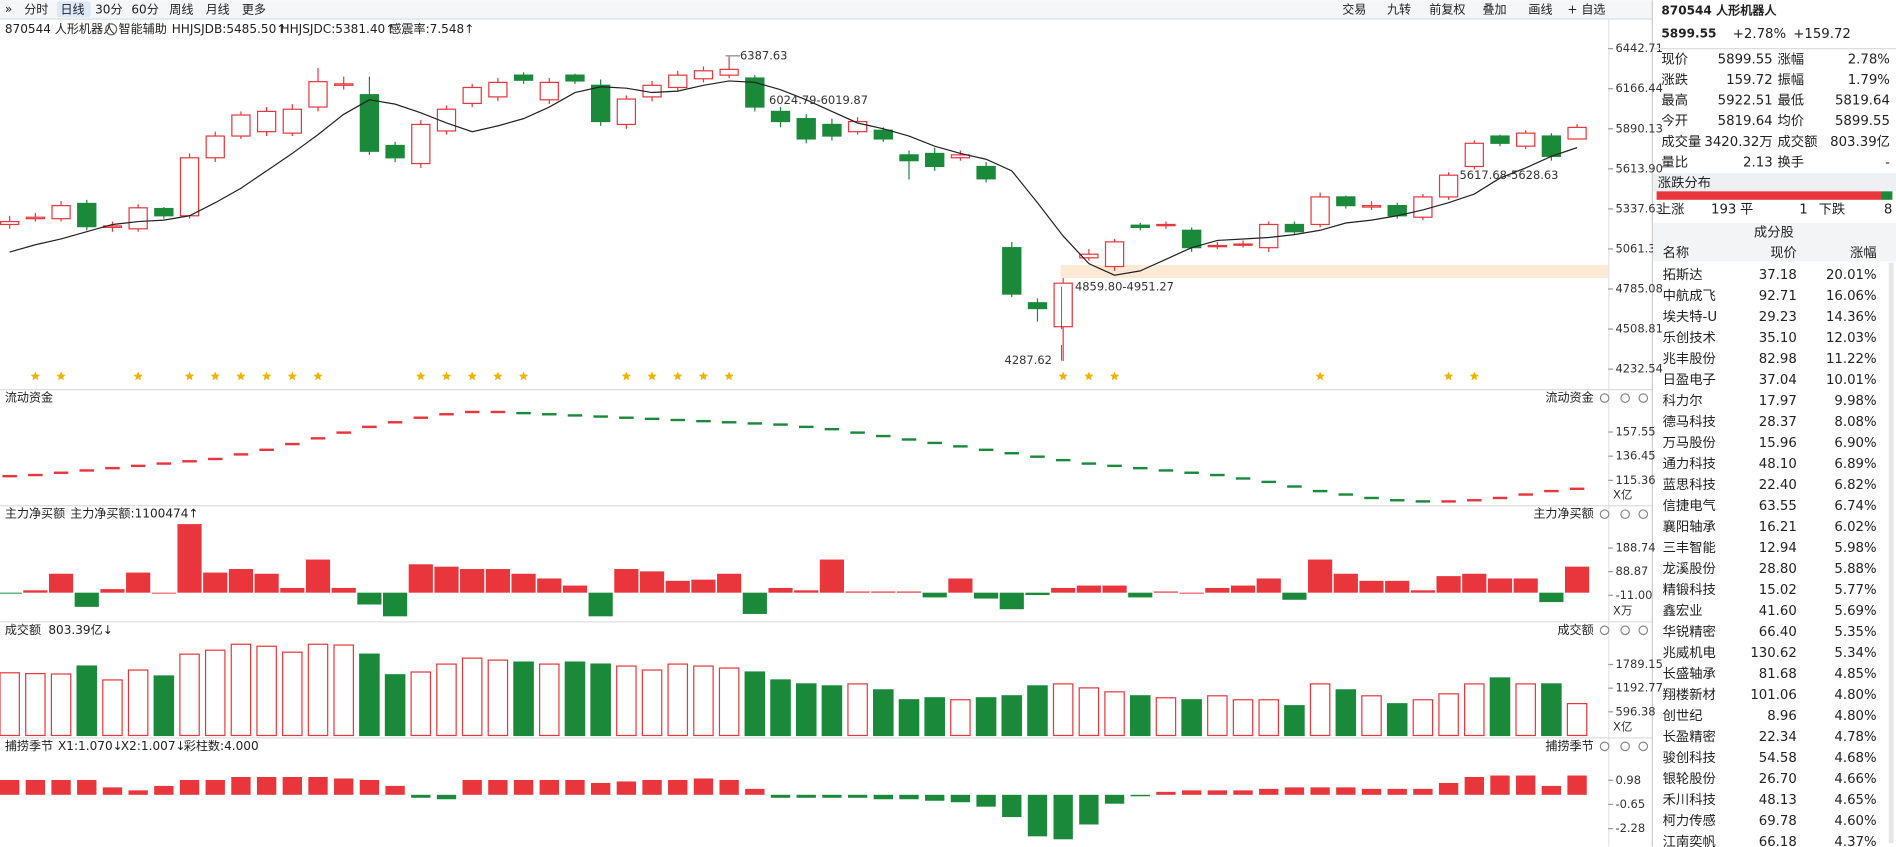 Image resolution: width=1896 pixels, height=847 pixels. I want to click on toolbar-tab: 周线, so click(181, 9).